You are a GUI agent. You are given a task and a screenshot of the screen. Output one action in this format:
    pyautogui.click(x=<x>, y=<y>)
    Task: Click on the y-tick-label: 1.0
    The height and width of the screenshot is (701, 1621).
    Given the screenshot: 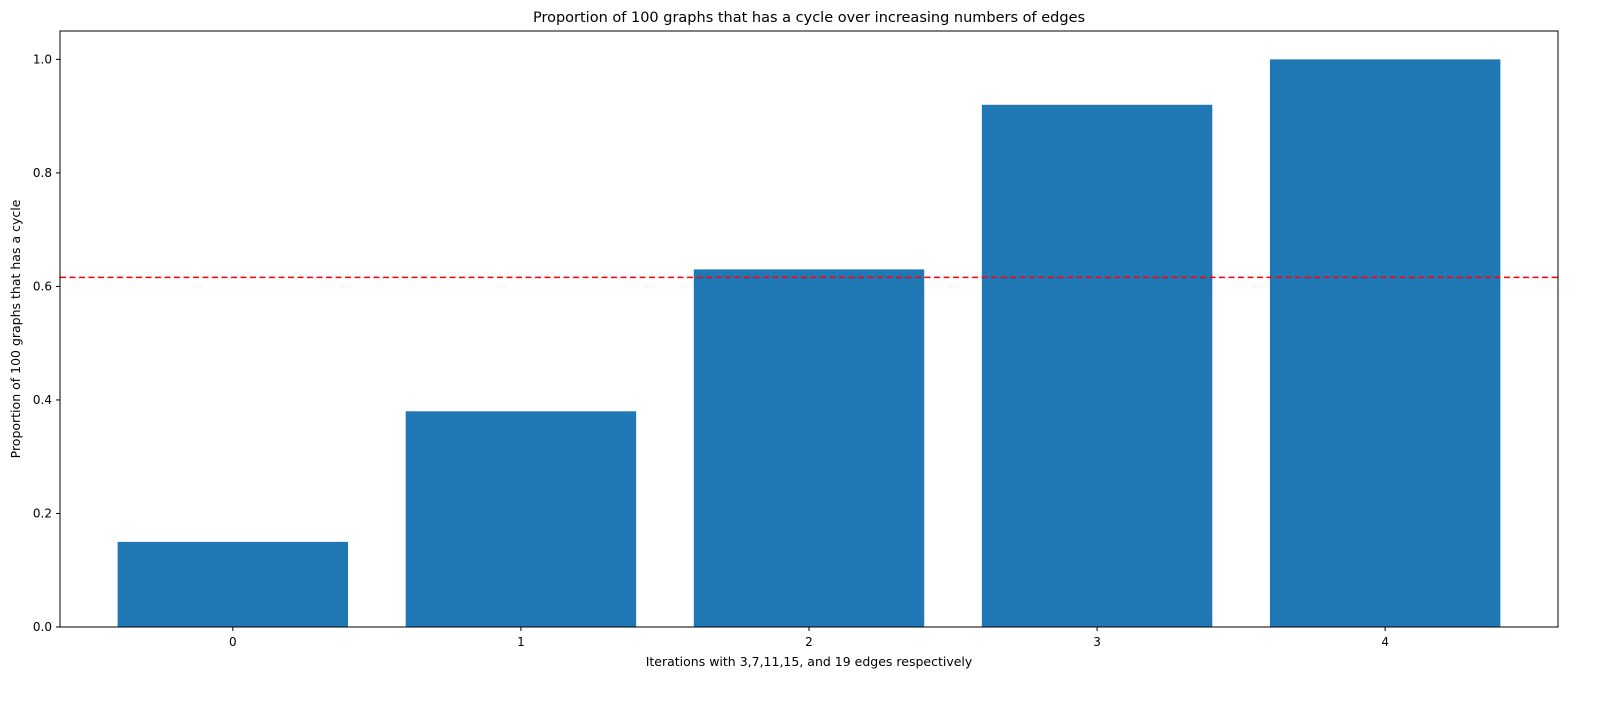 What is the action you would take?
    pyautogui.click(x=42, y=59)
    